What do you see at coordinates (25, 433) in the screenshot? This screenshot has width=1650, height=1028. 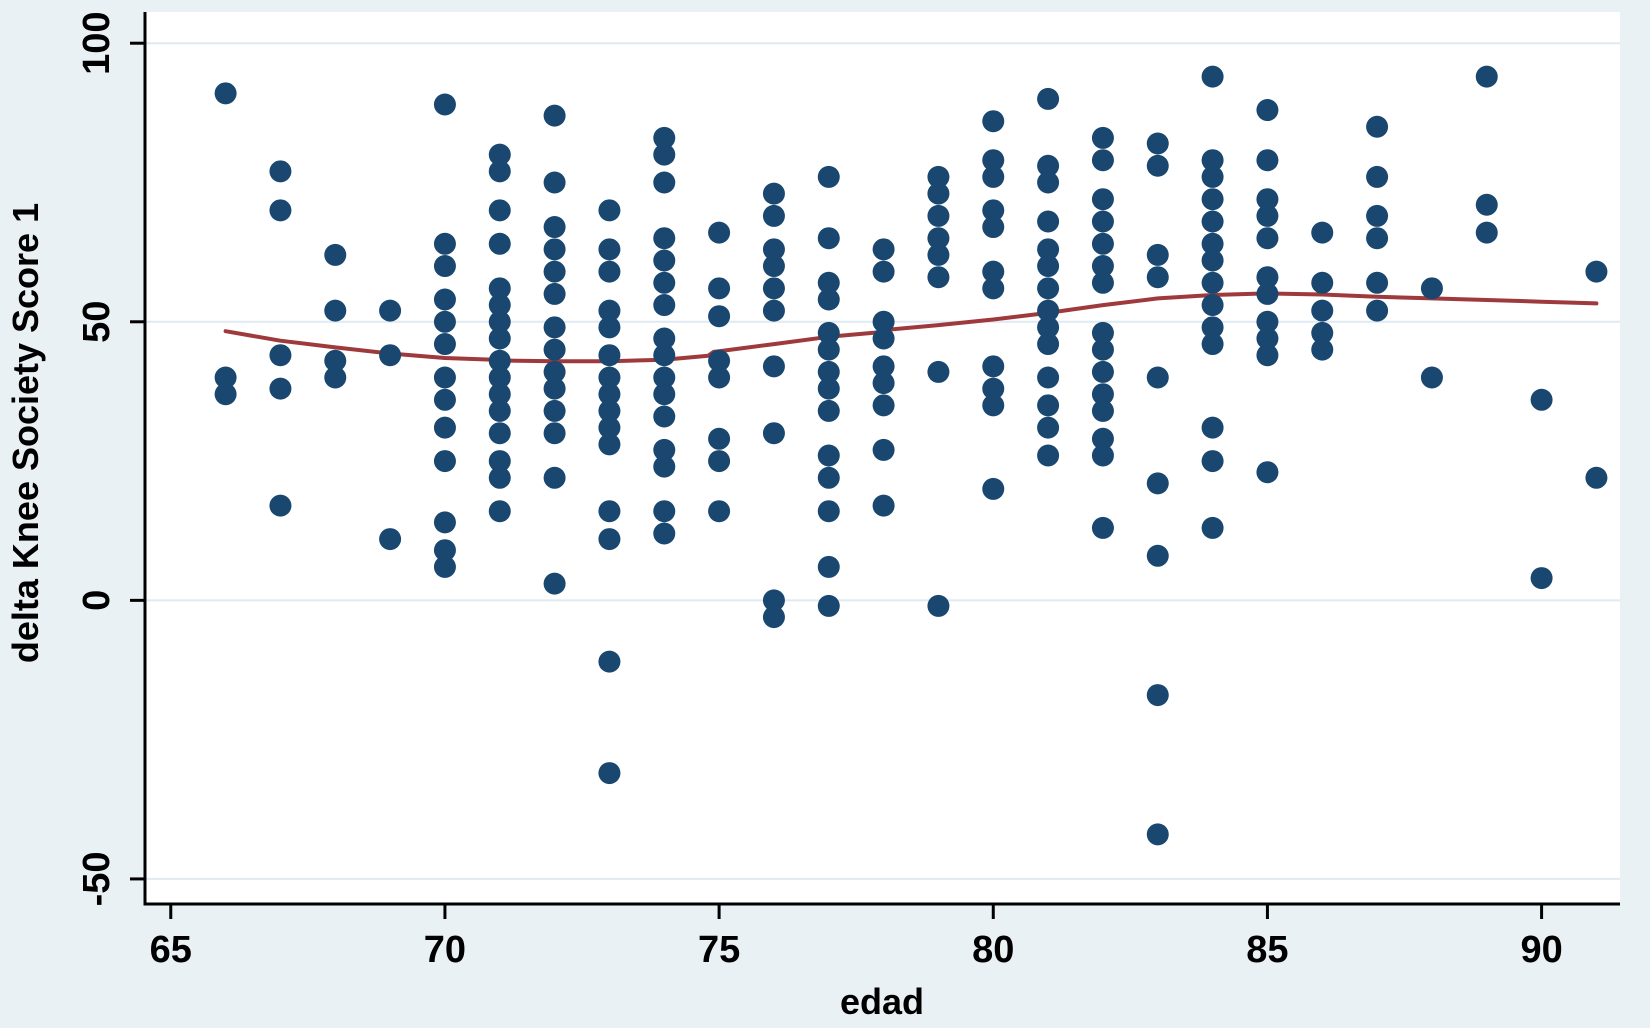 I see `y-axis-title: delta Knee Society Score 1` at bounding box center [25, 433].